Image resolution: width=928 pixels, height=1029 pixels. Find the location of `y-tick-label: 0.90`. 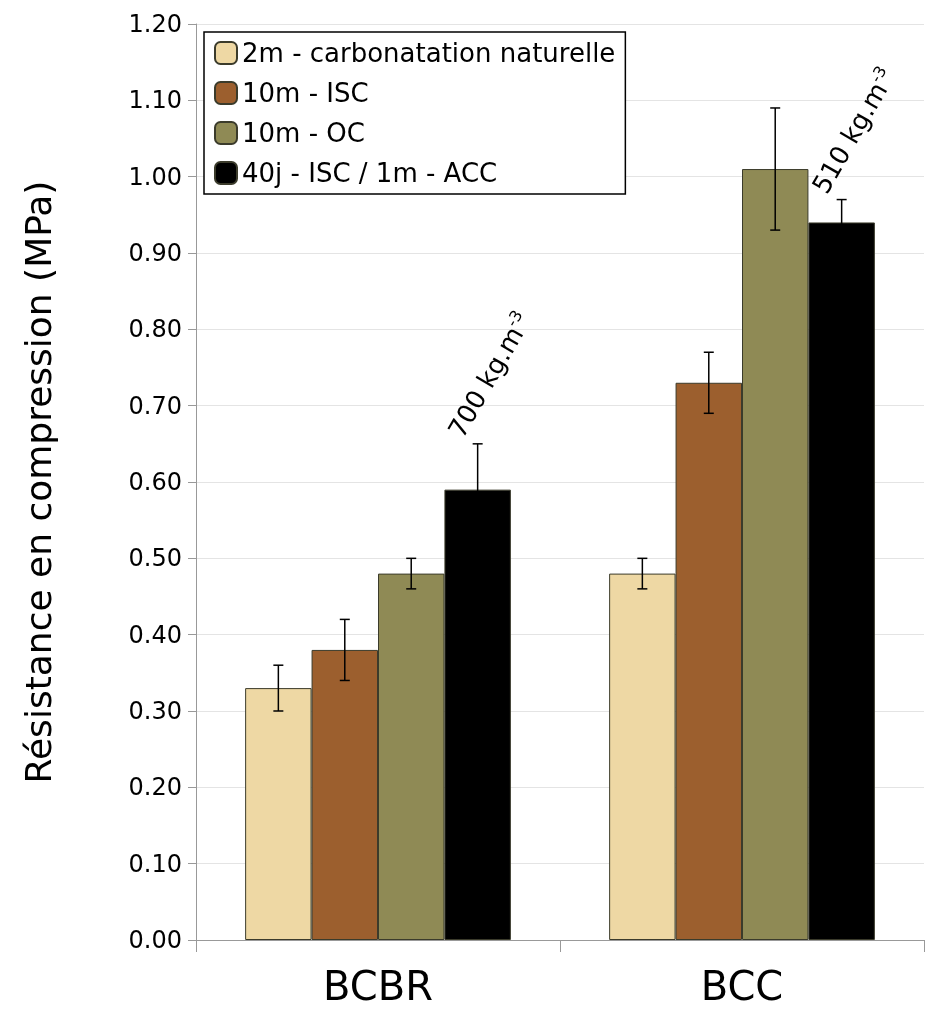

y-tick-label: 0.90 is located at coordinates (155, 253).